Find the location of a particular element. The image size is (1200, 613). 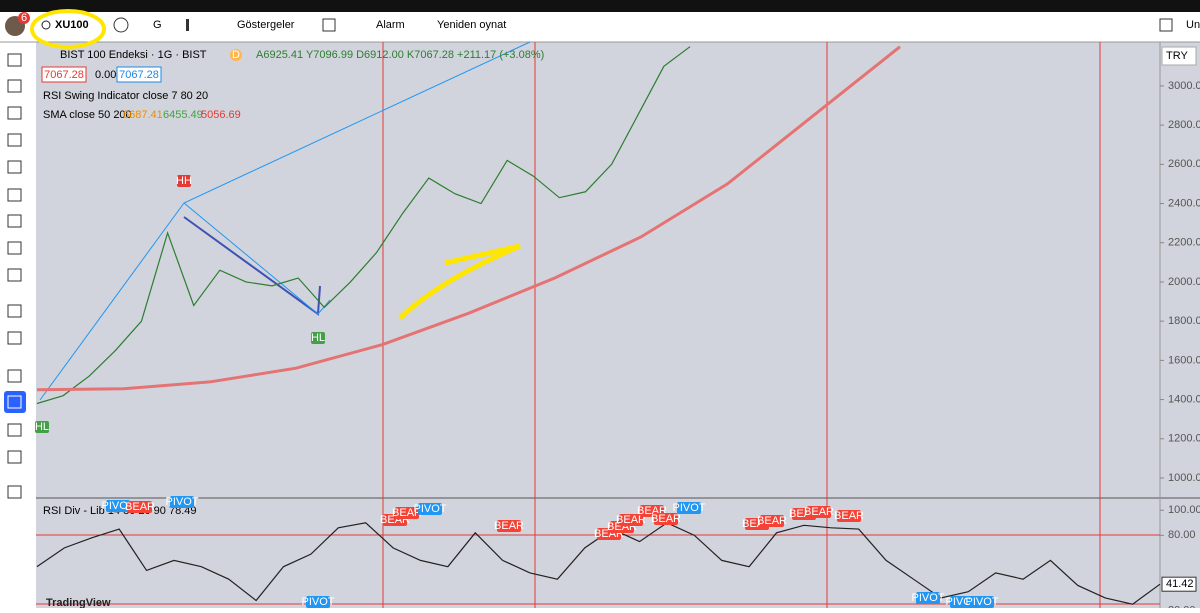

annotation: HH is located at coordinates (184, 181).